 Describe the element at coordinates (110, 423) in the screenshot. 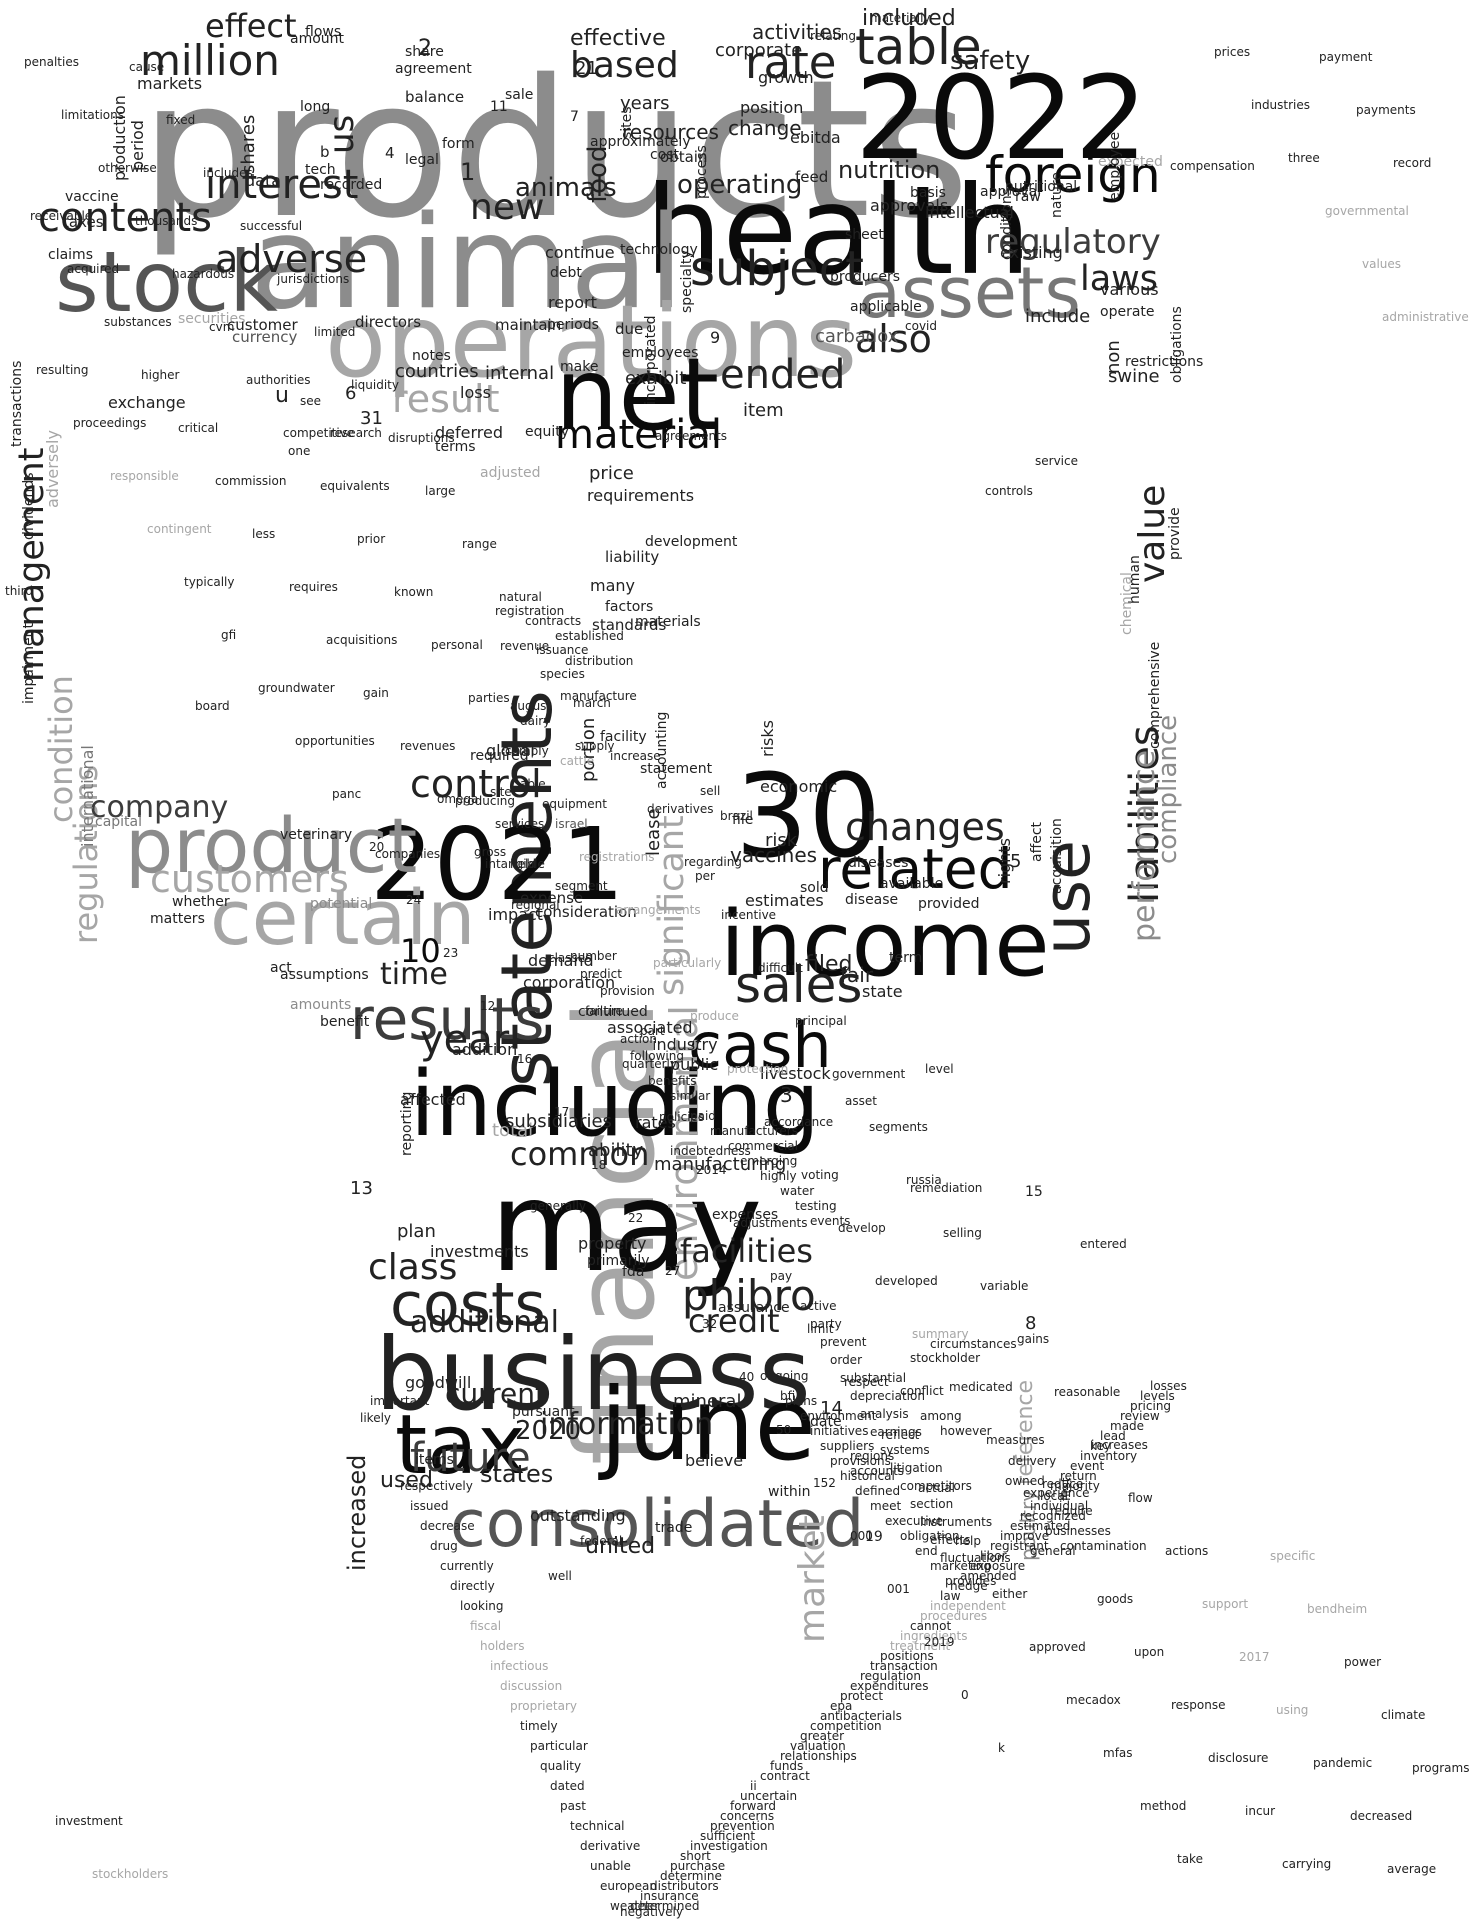

I see `word-proceedings: proceedings` at that location.